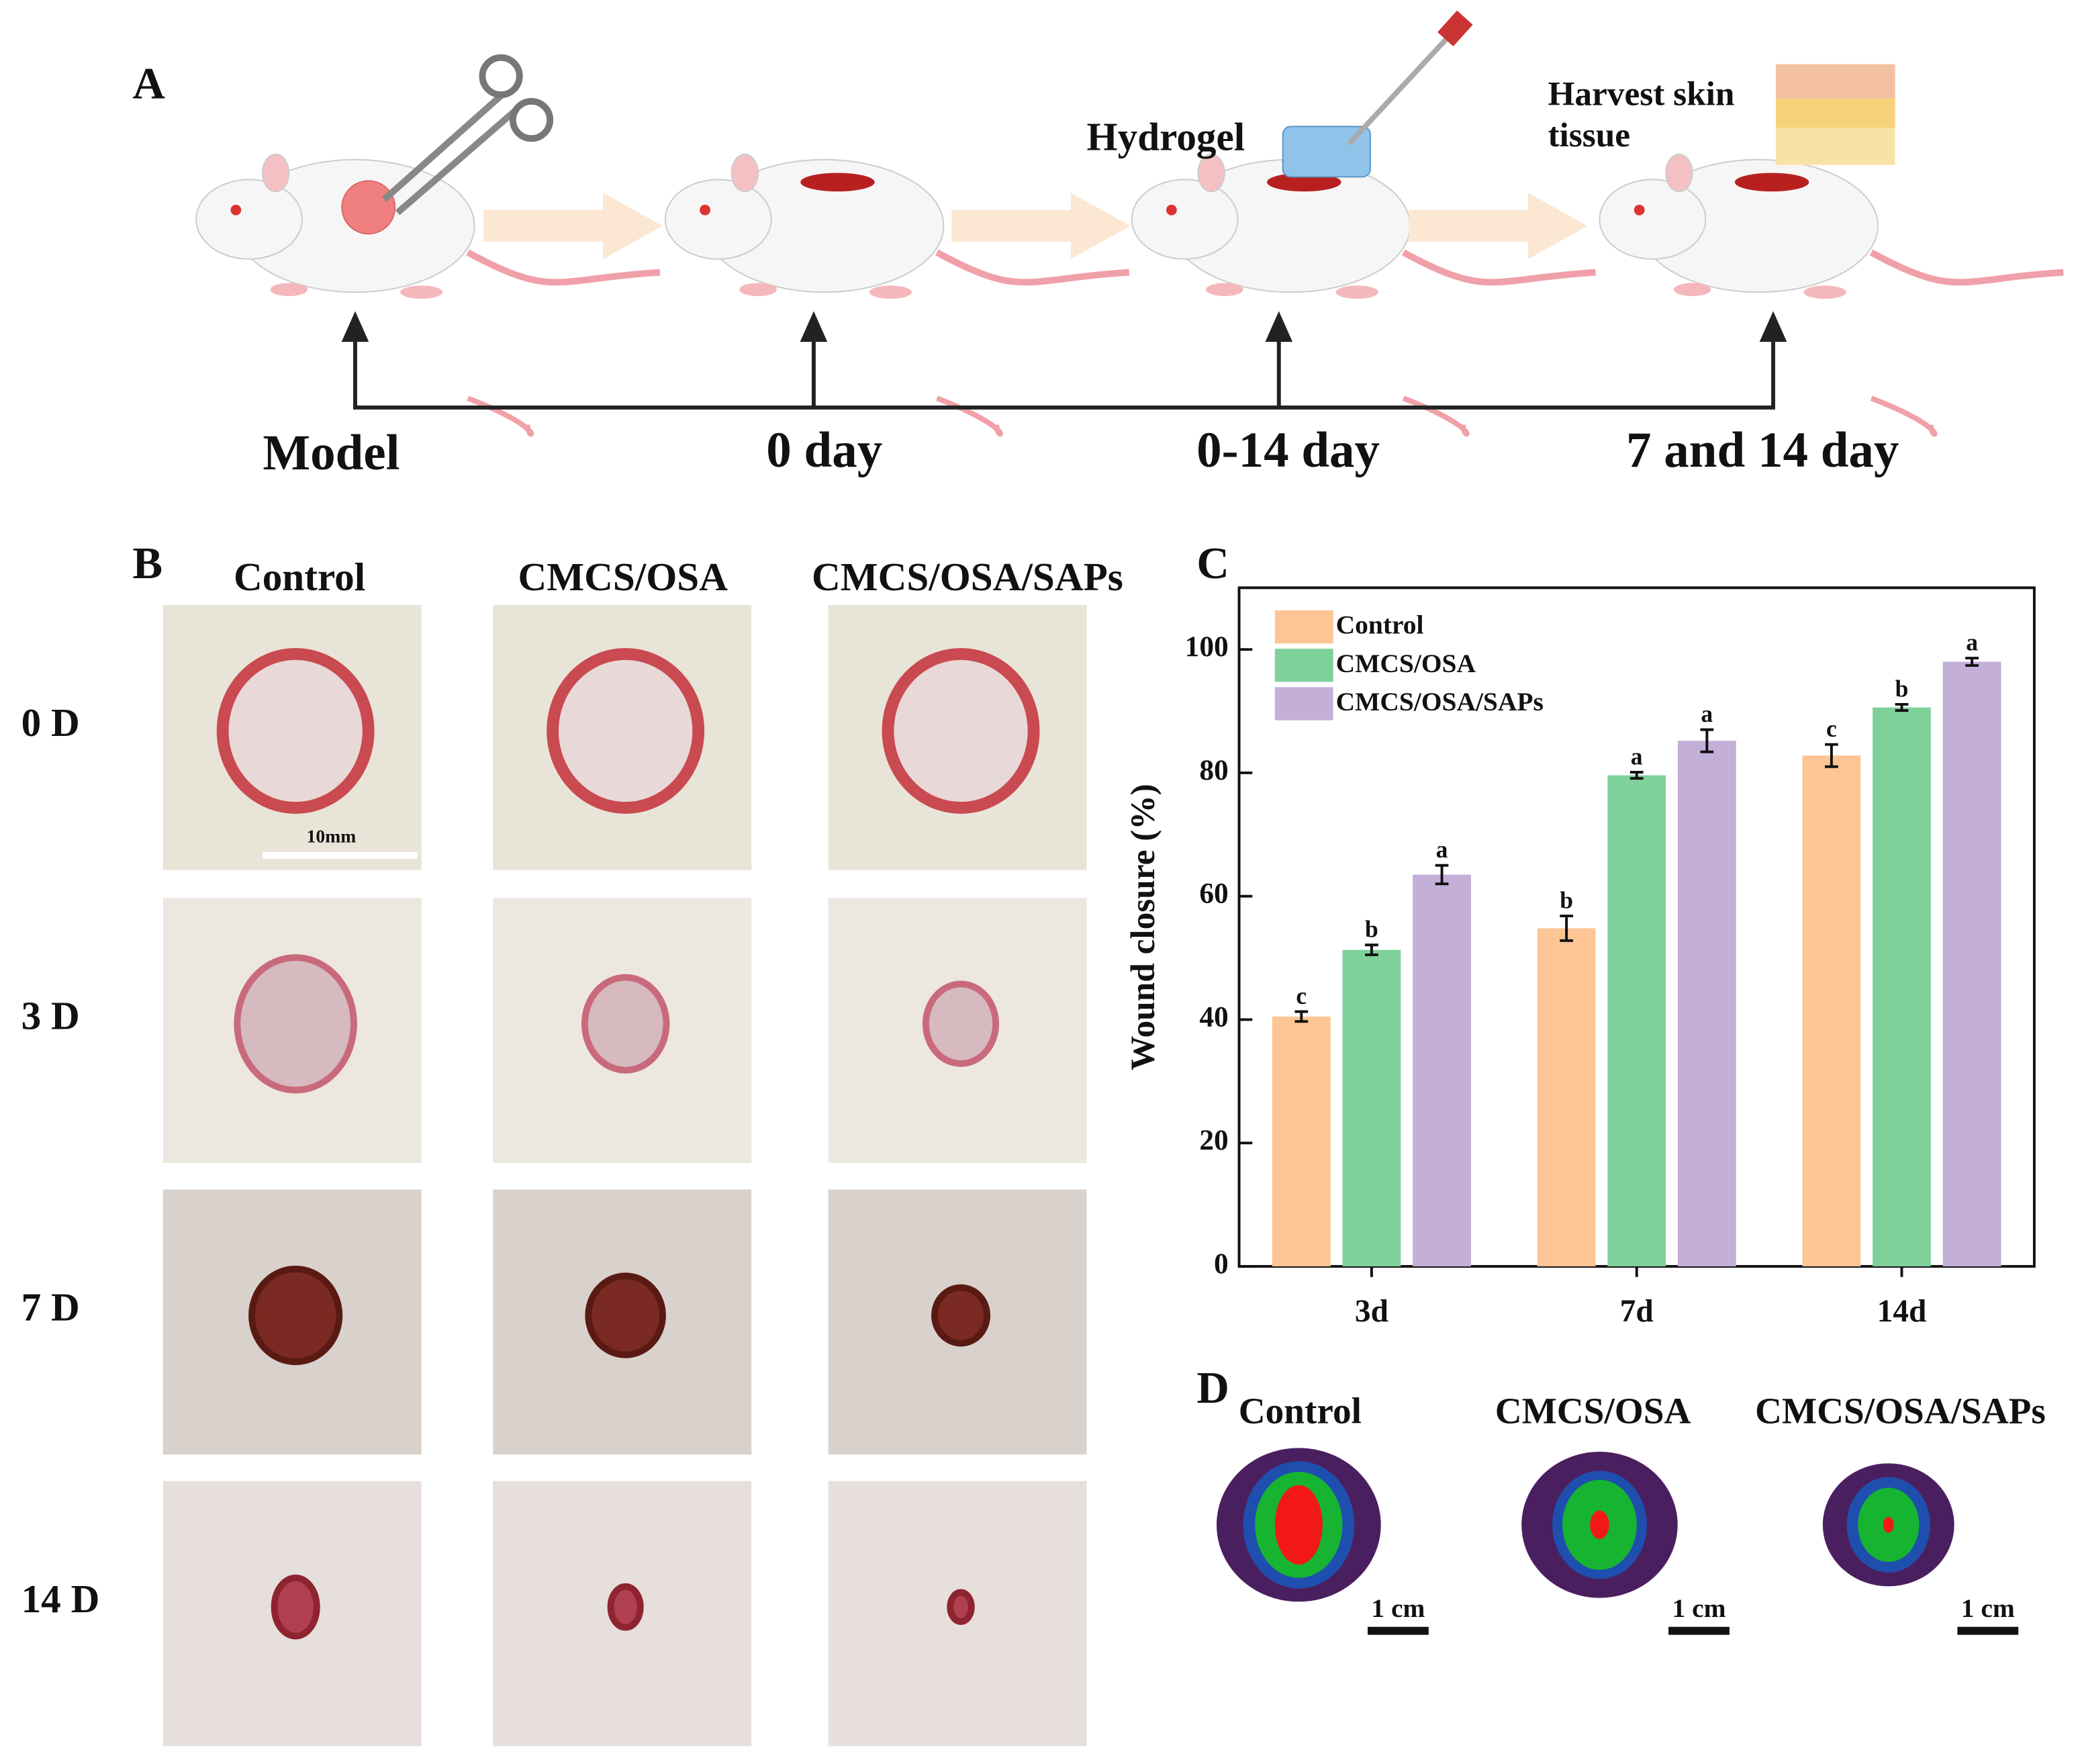  What do you see at coordinates (623, 577) in the screenshot?
I see `column-header: CMCS/OSA` at bounding box center [623, 577].